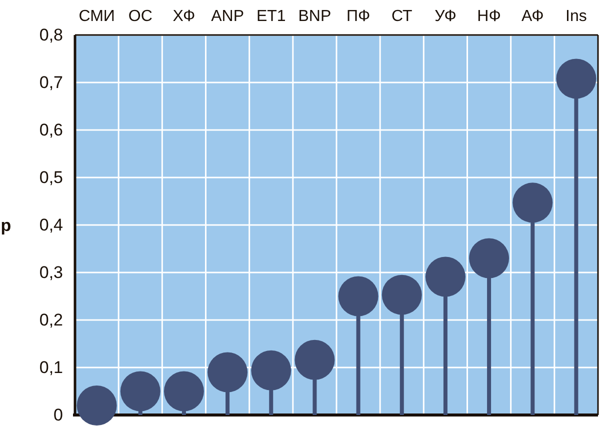 The height and width of the screenshot is (426, 600). I want to click on y-tick-label: 0,1, so click(51, 367).